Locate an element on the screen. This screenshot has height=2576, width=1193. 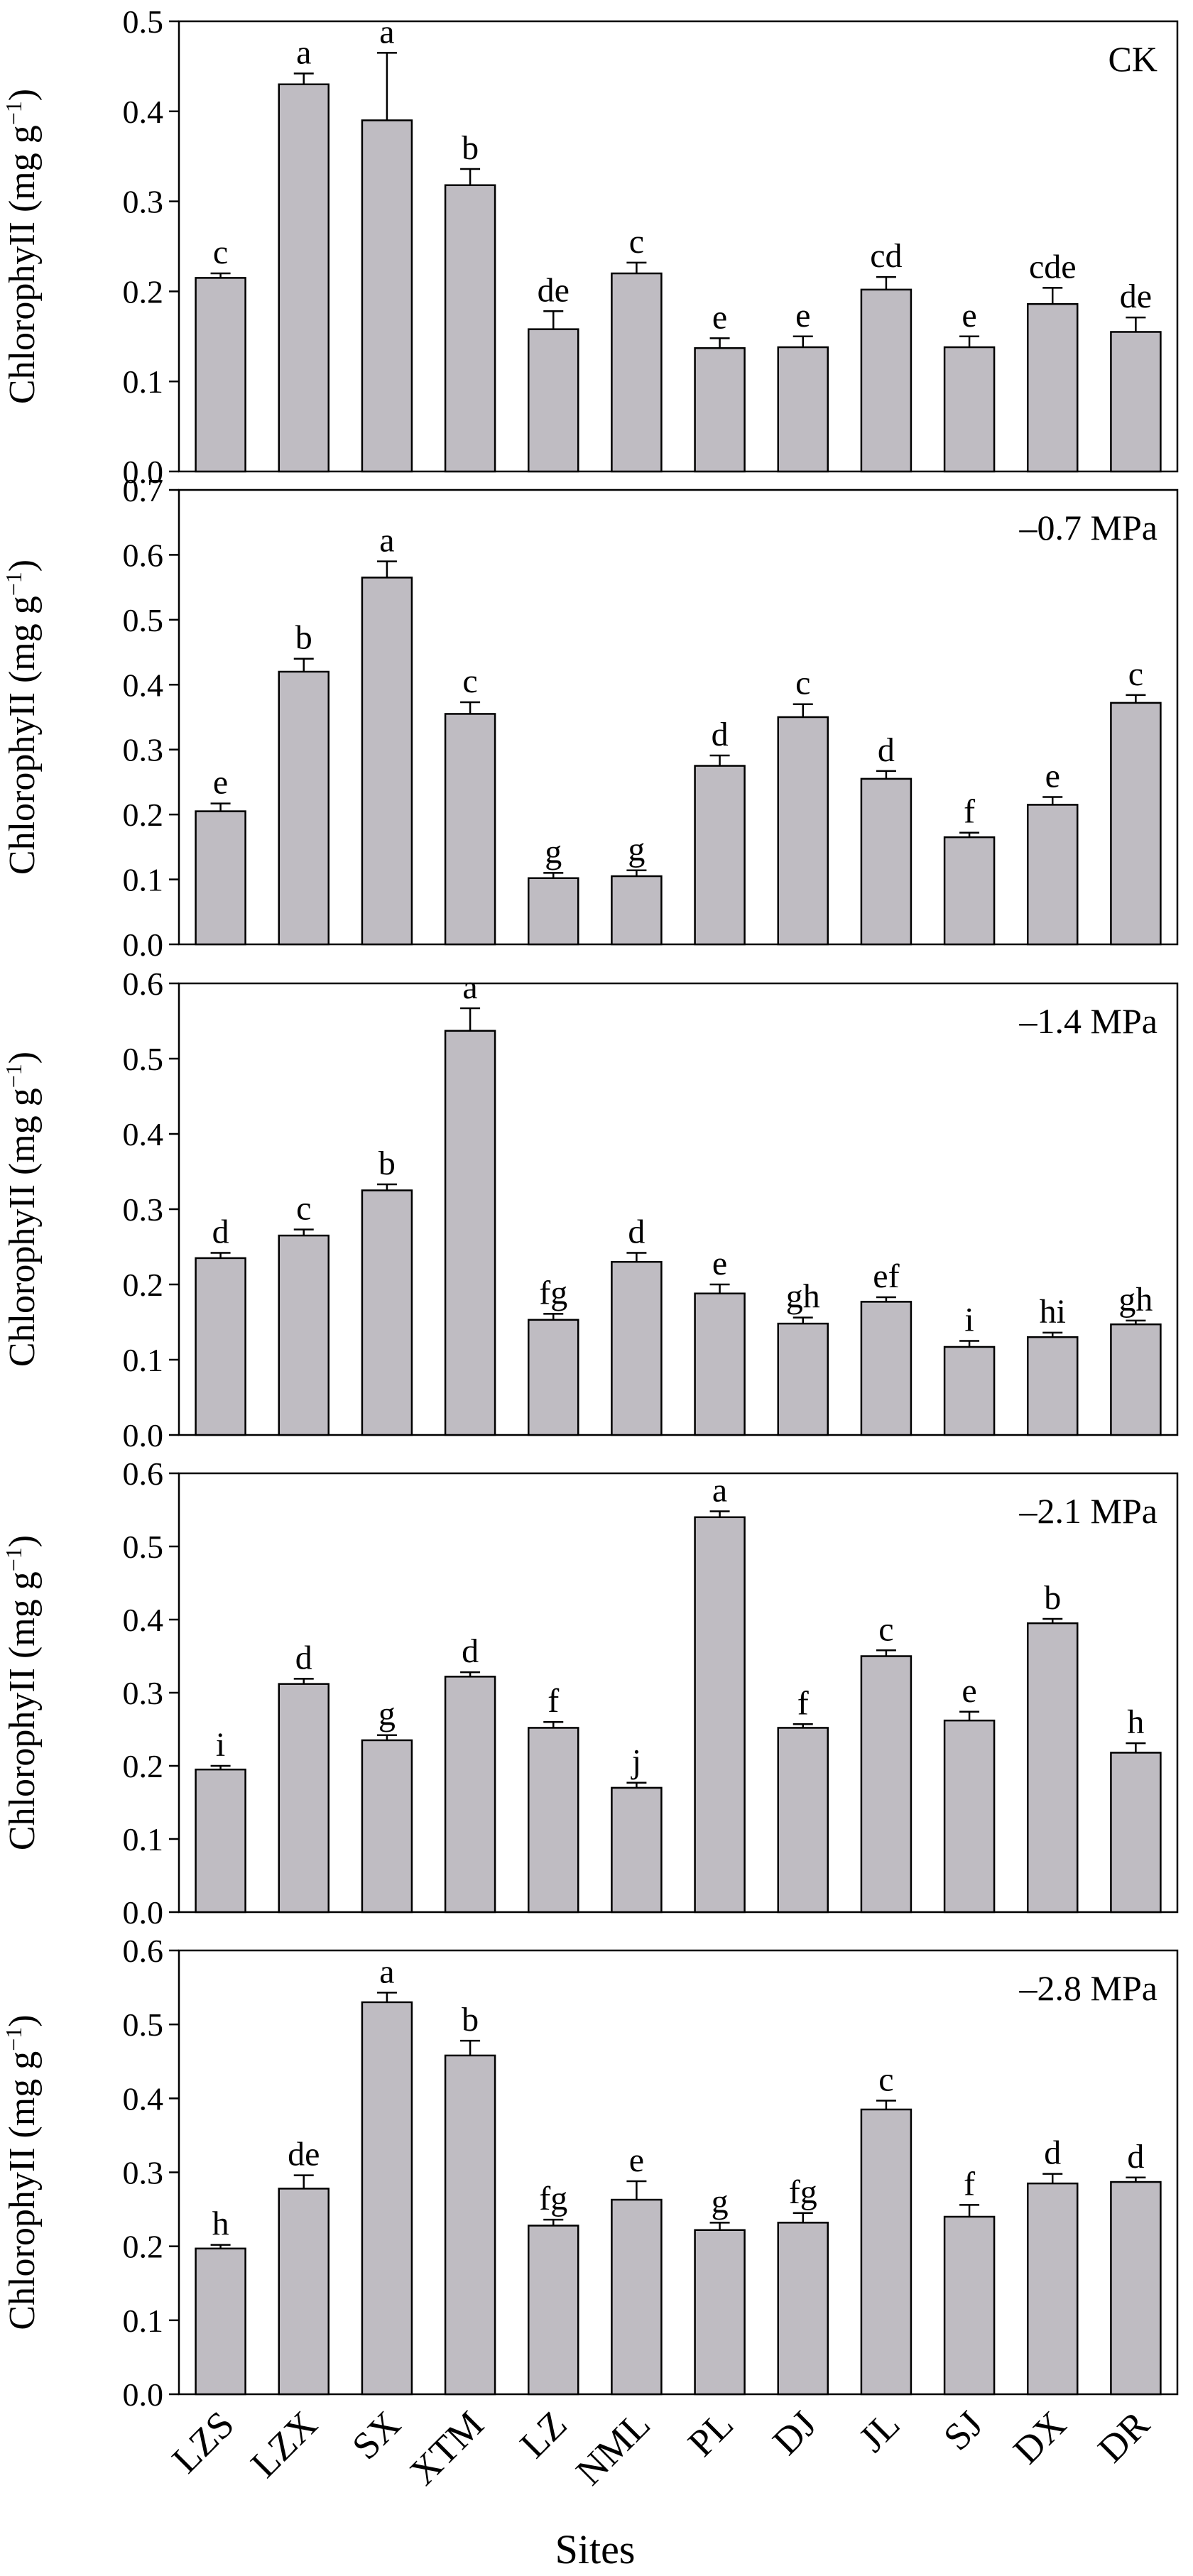
panel-label: –0.7 MPa is located at coordinates (1088, 527).